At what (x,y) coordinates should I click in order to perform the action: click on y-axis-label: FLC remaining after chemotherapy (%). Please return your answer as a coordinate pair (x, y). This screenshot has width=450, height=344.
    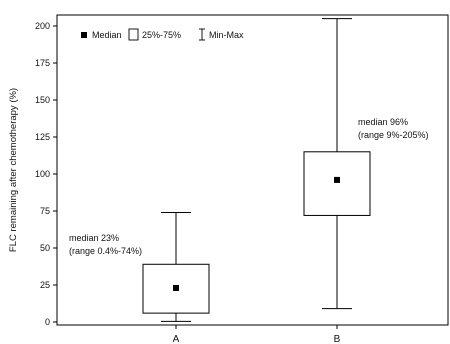
    Looking at the image, I should click on (13, 170).